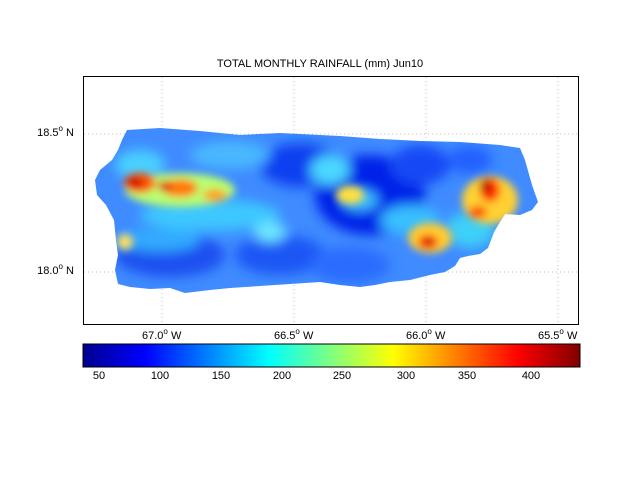 The height and width of the screenshot is (480, 640). Describe the element at coordinates (342, 376) in the screenshot. I see `colorbar-tick-label: 250` at that location.